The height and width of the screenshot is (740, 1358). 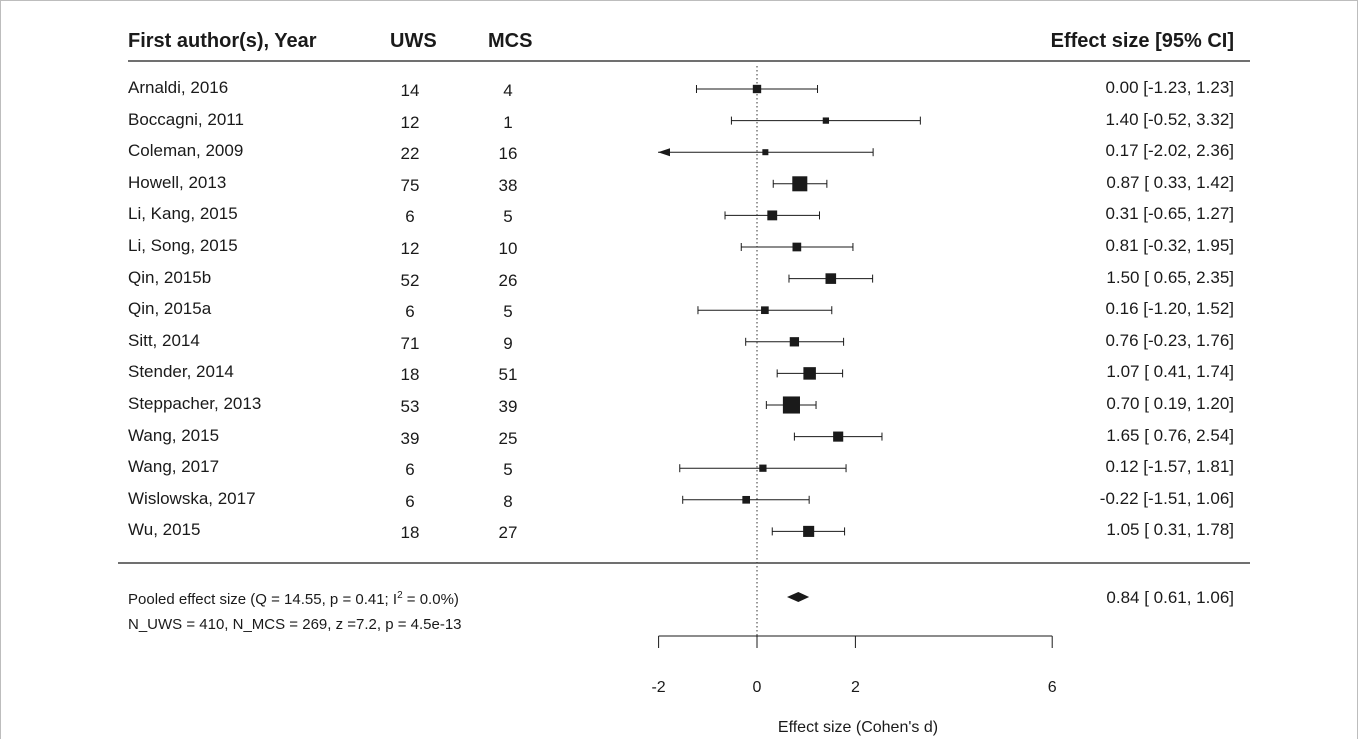 What do you see at coordinates (164, 530) in the screenshot?
I see `study-label: Wu, 2015` at bounding box center [164, 530].